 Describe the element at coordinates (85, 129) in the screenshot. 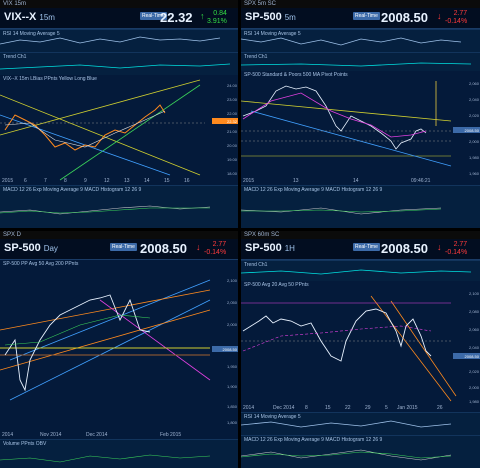

I see `vix-ma-line` at that location.